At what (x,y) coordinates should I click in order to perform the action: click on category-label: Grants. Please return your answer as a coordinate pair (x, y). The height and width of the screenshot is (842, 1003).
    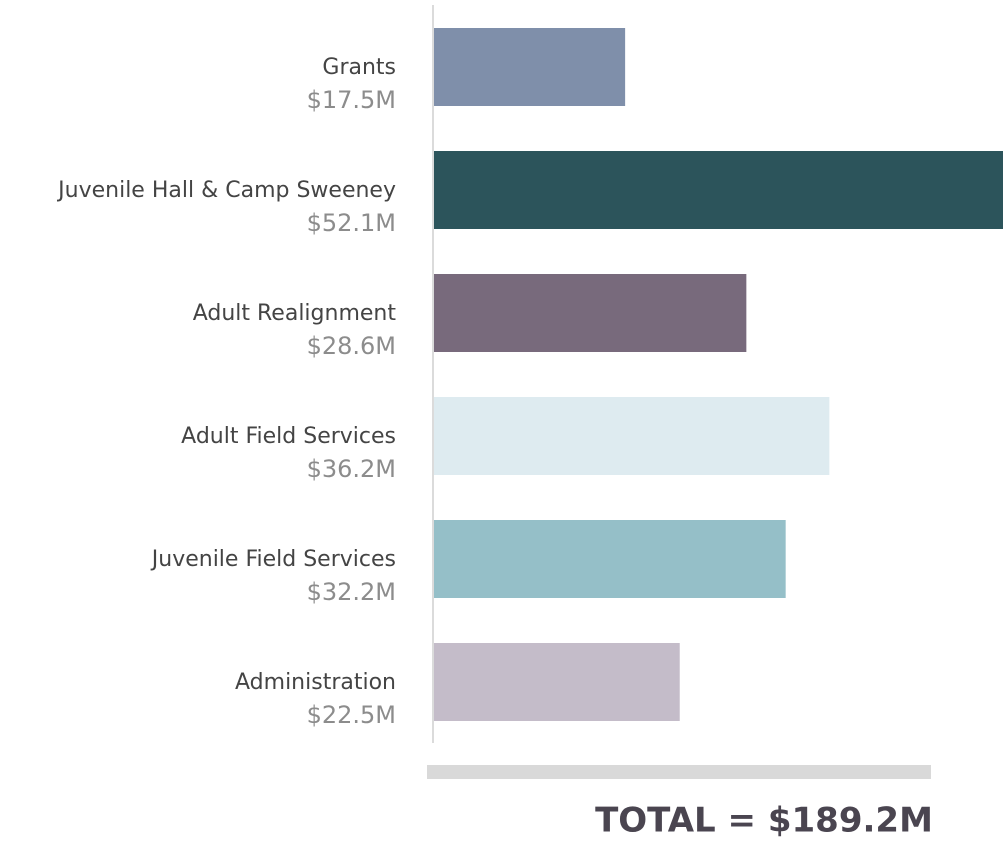
    Looking at the image, I should click on (359, 67).